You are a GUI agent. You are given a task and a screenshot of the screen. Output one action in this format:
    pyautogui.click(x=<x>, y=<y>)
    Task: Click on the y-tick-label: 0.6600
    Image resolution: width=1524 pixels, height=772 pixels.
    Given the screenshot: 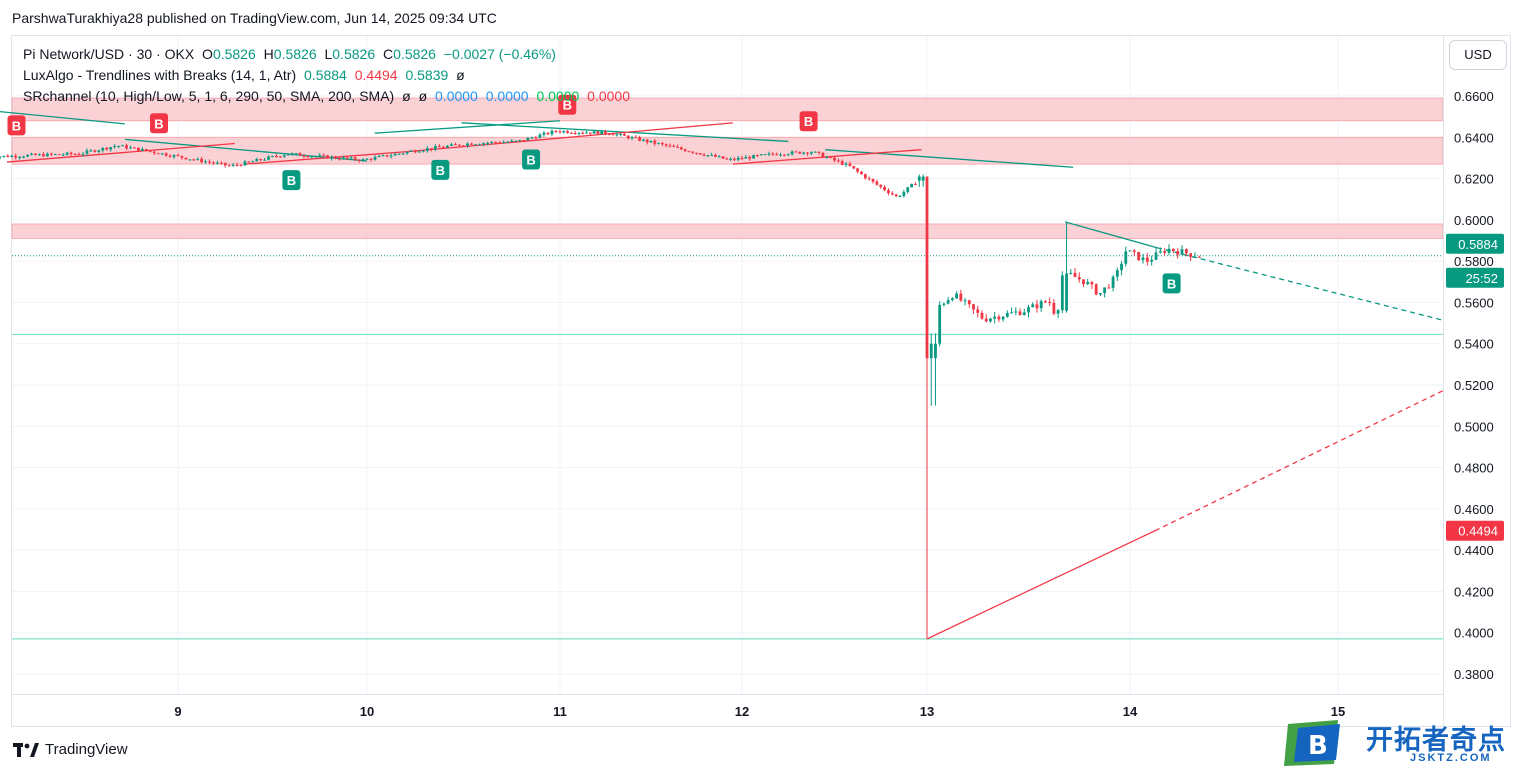 What is the action you would take?
    pyautogui.click(x=1474, y=96)
    